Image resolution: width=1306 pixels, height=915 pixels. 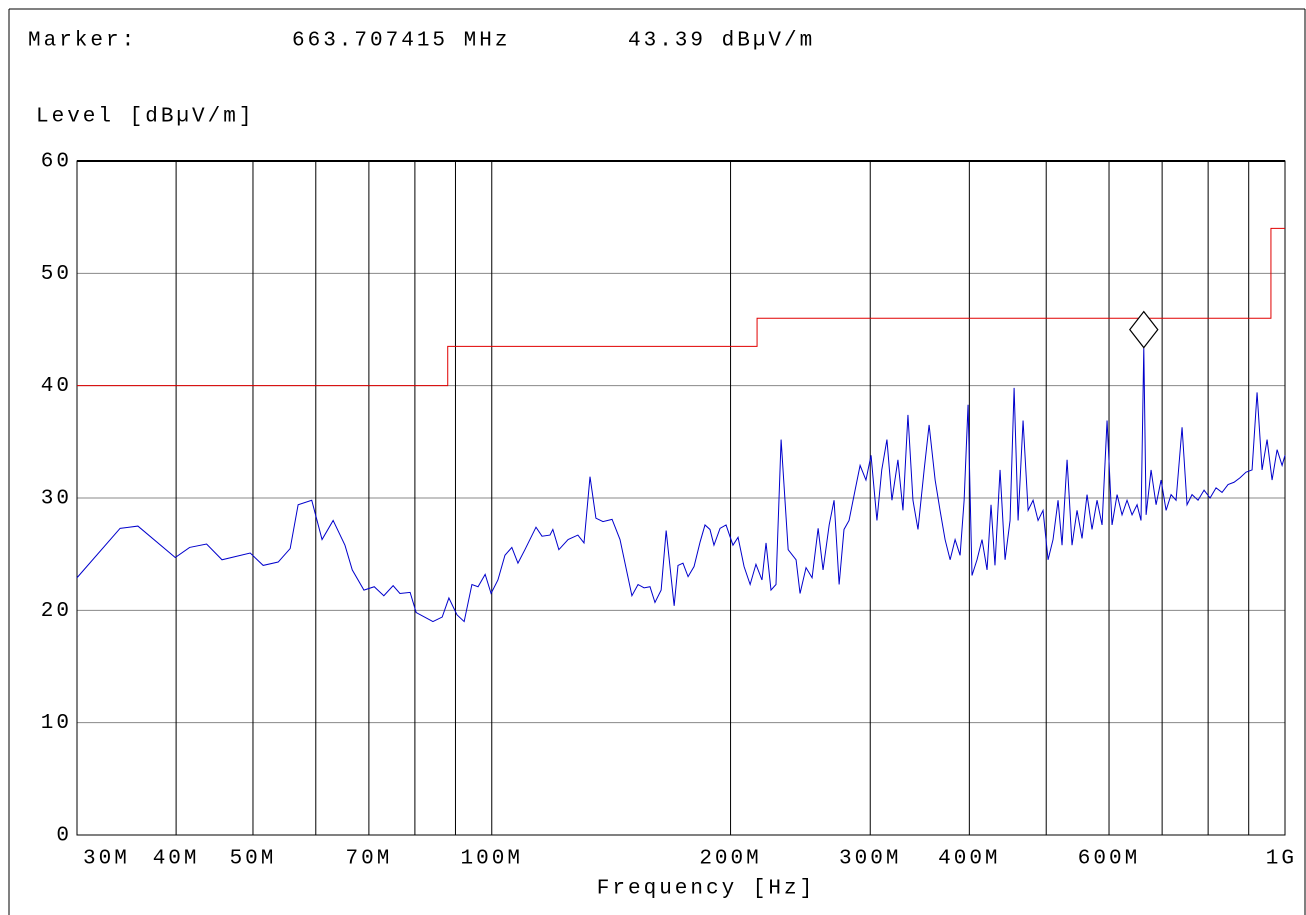 What do you see at coordinates (106, 859) in the screenshot?
I see `x-tick-label: 30M` at bounding box center [106, 859].